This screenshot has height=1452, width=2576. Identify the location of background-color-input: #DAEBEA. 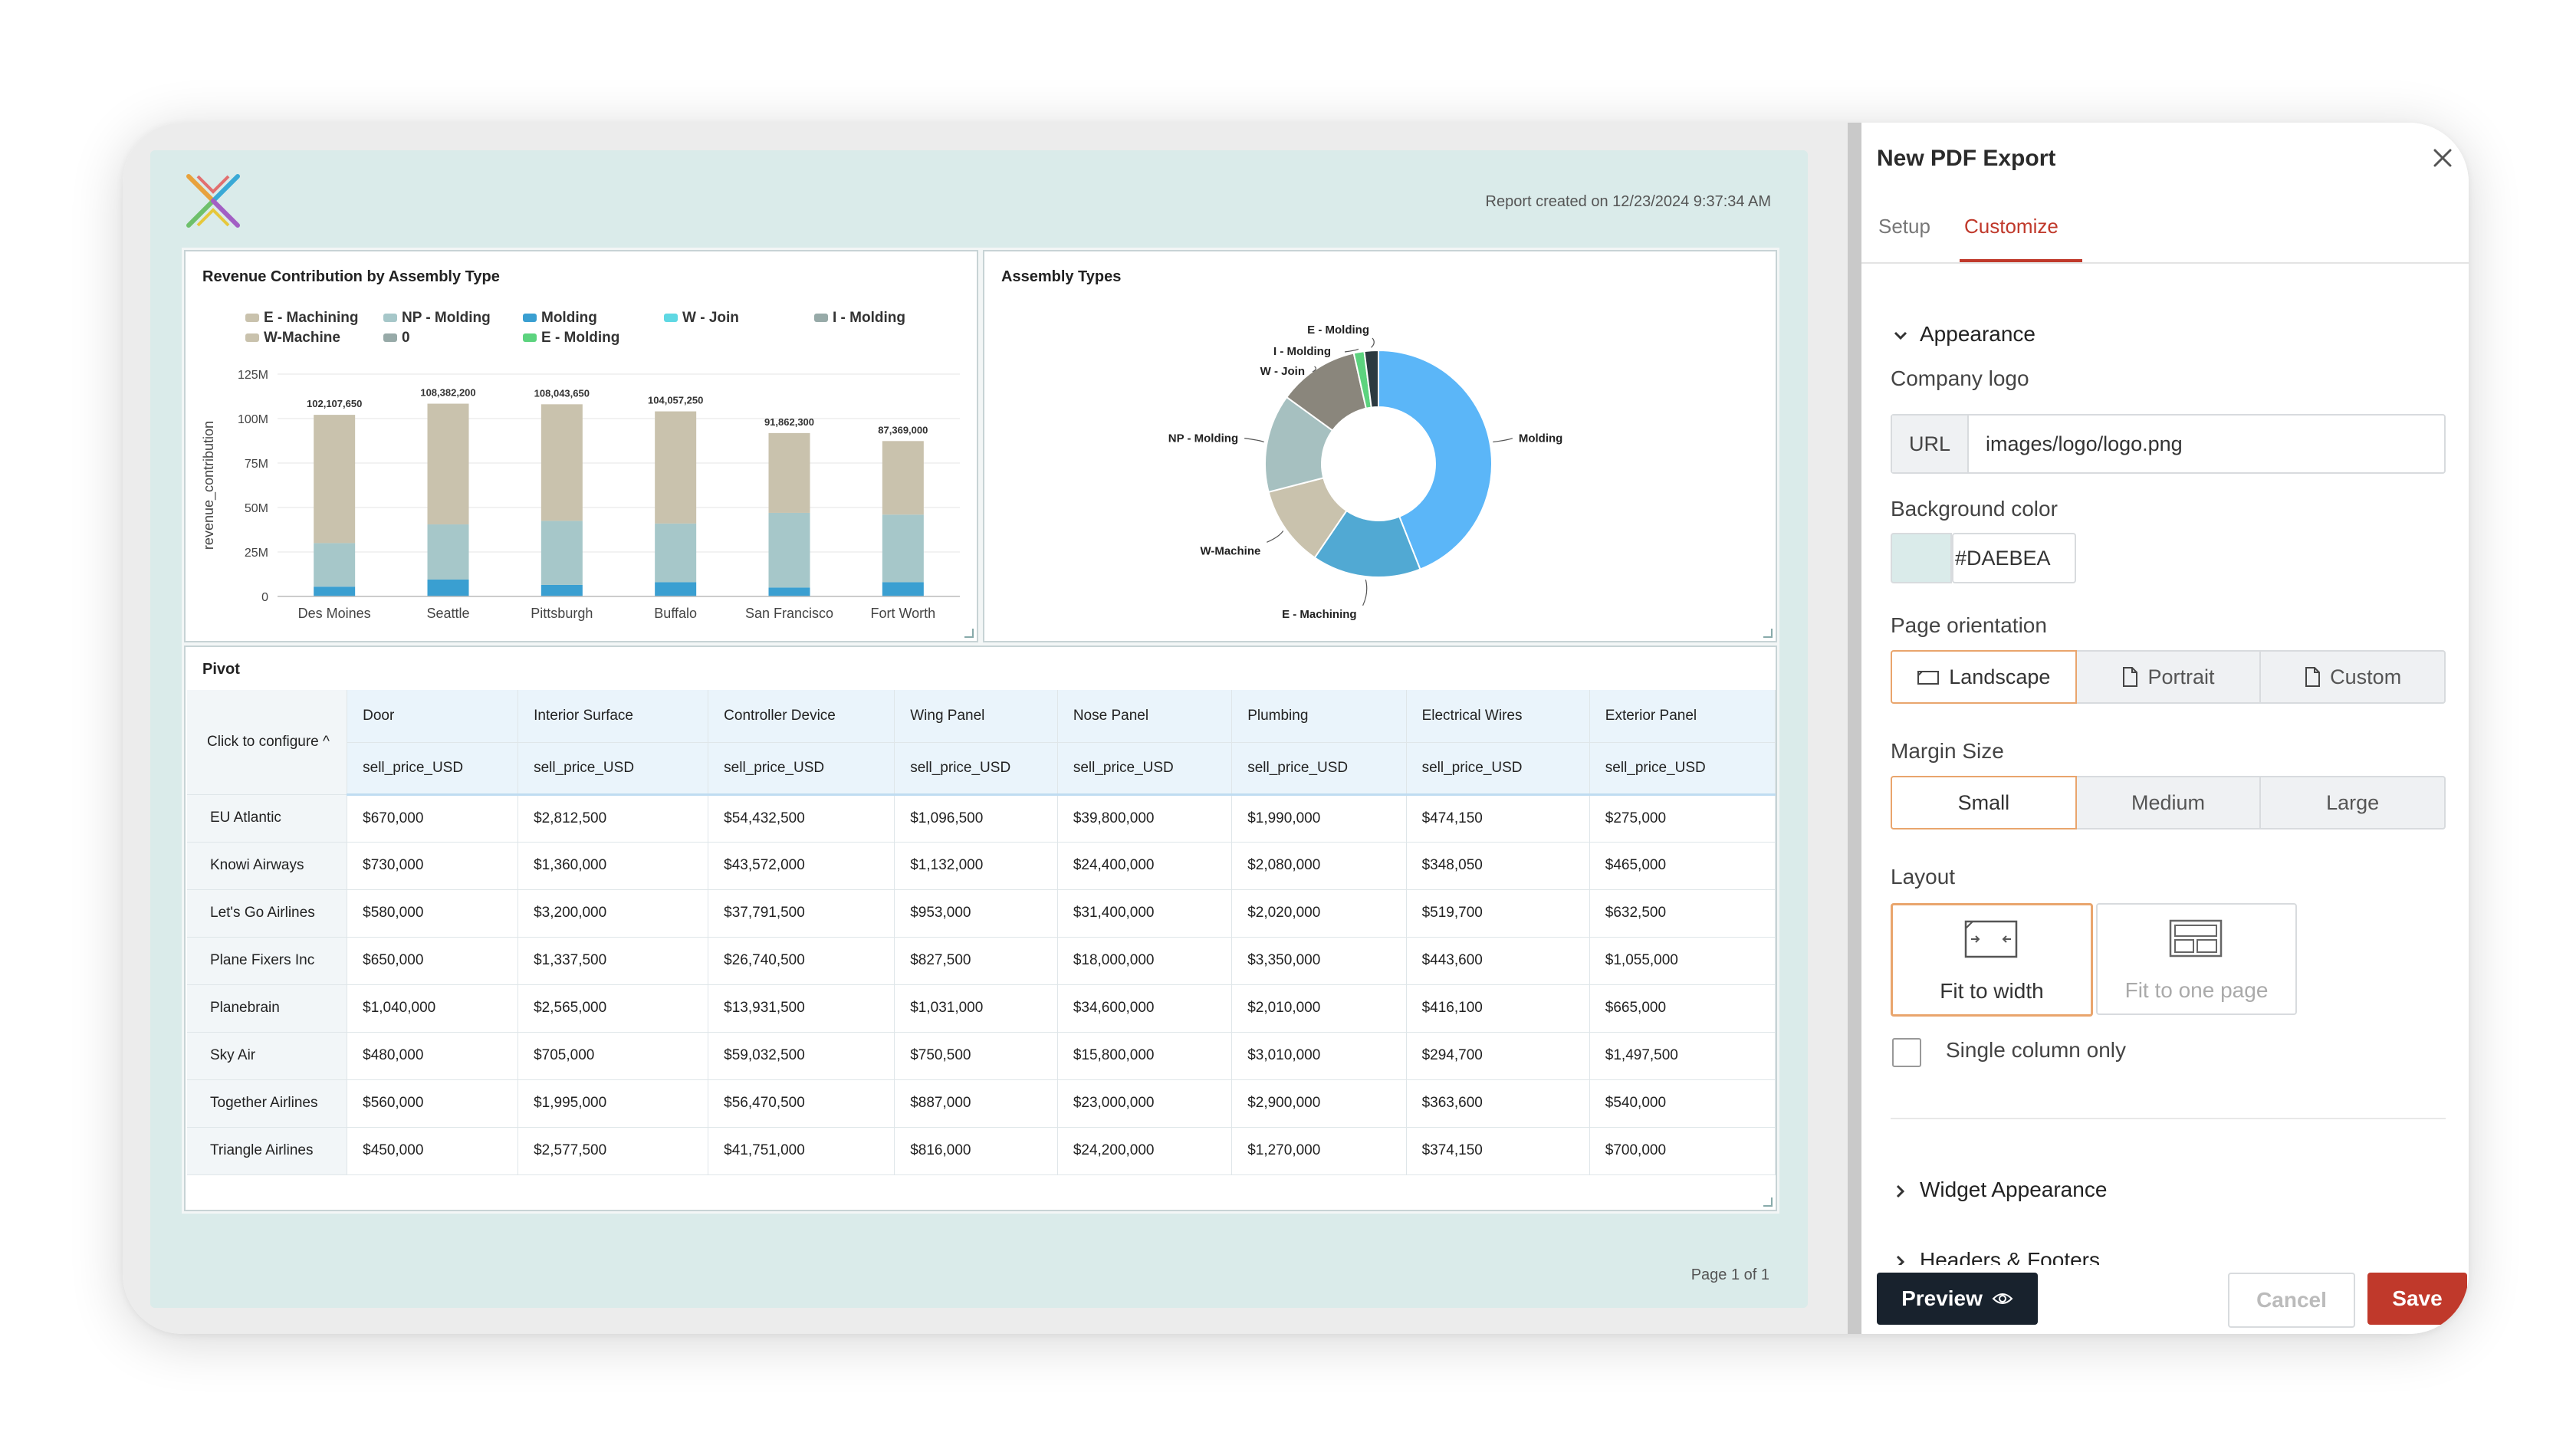
(2014, 558).